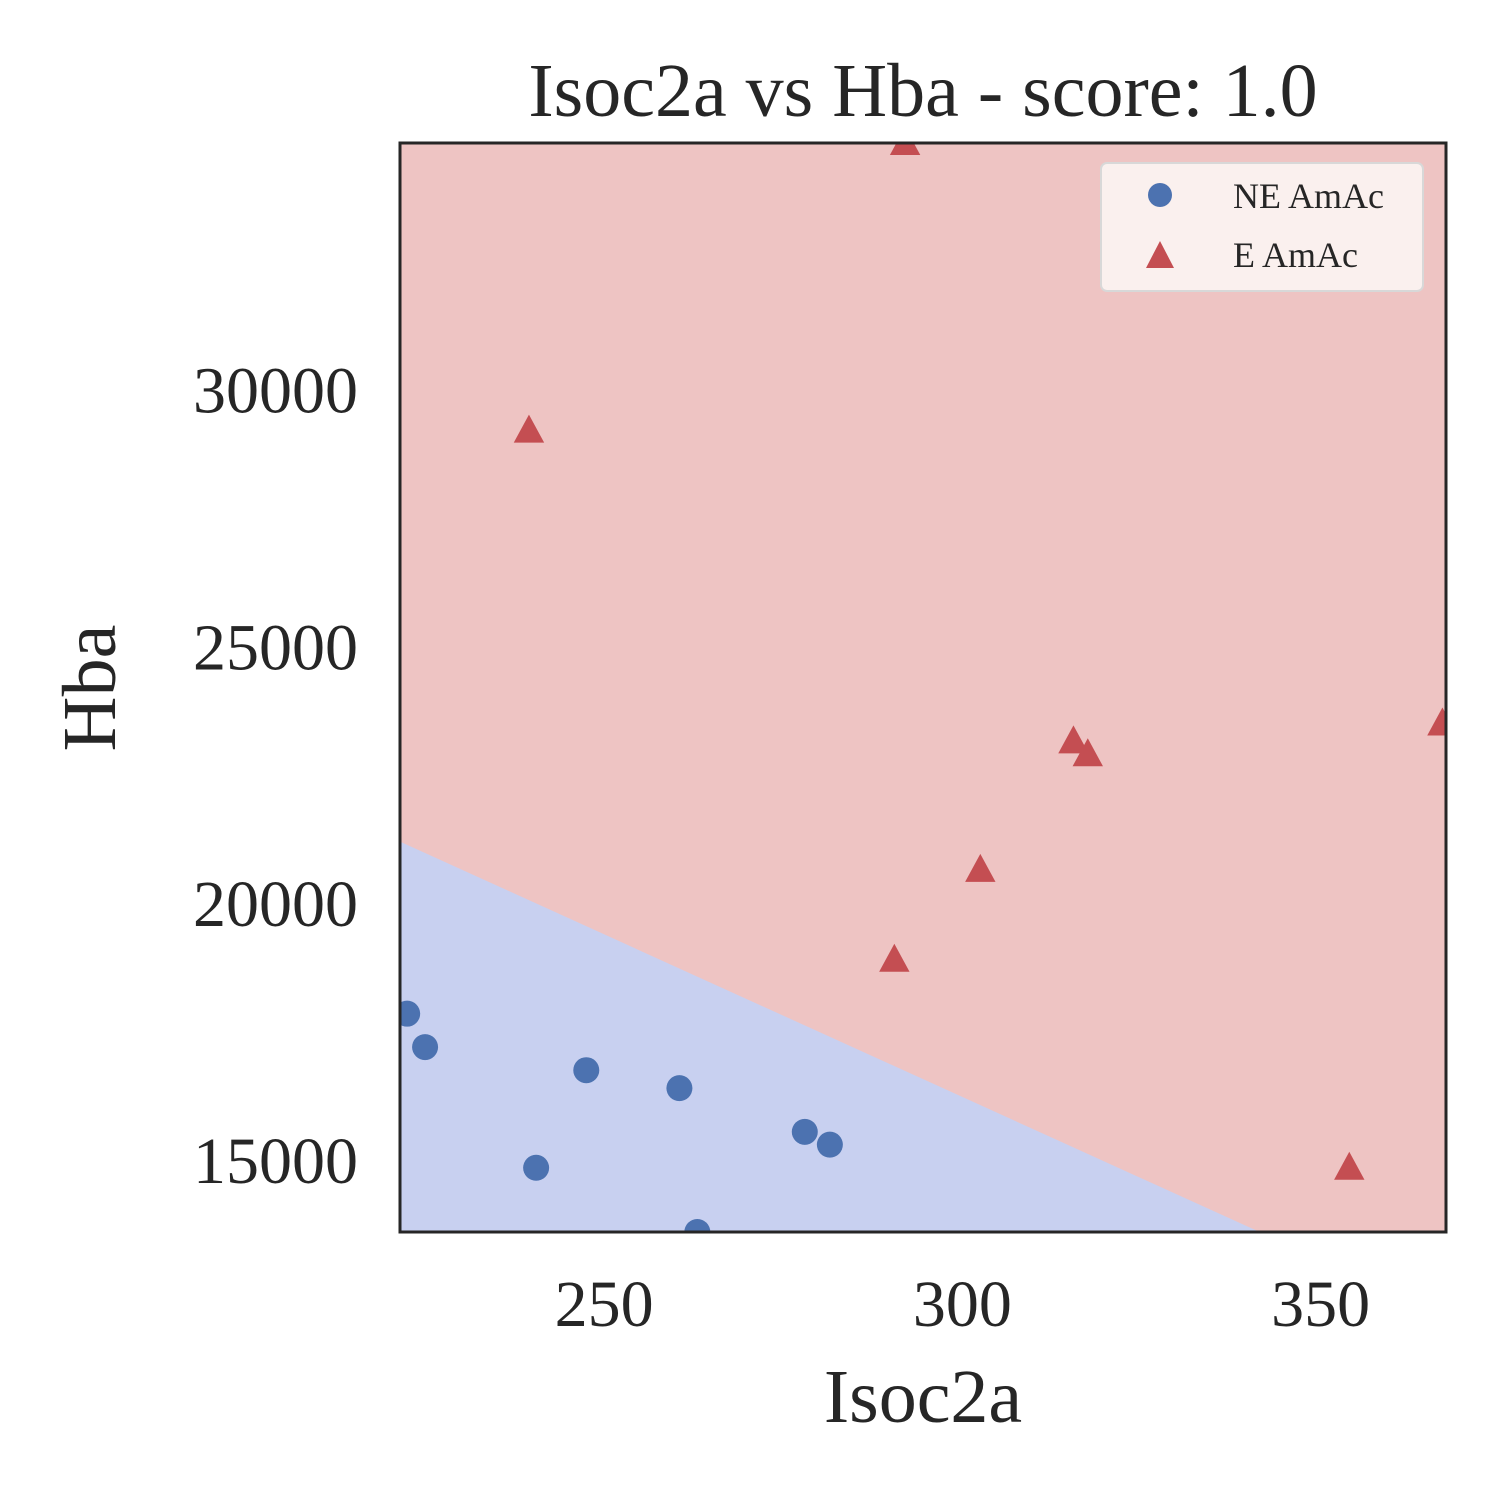 The image size is (1500, 1500). I want to click on legend-box, so click(1262, 227).